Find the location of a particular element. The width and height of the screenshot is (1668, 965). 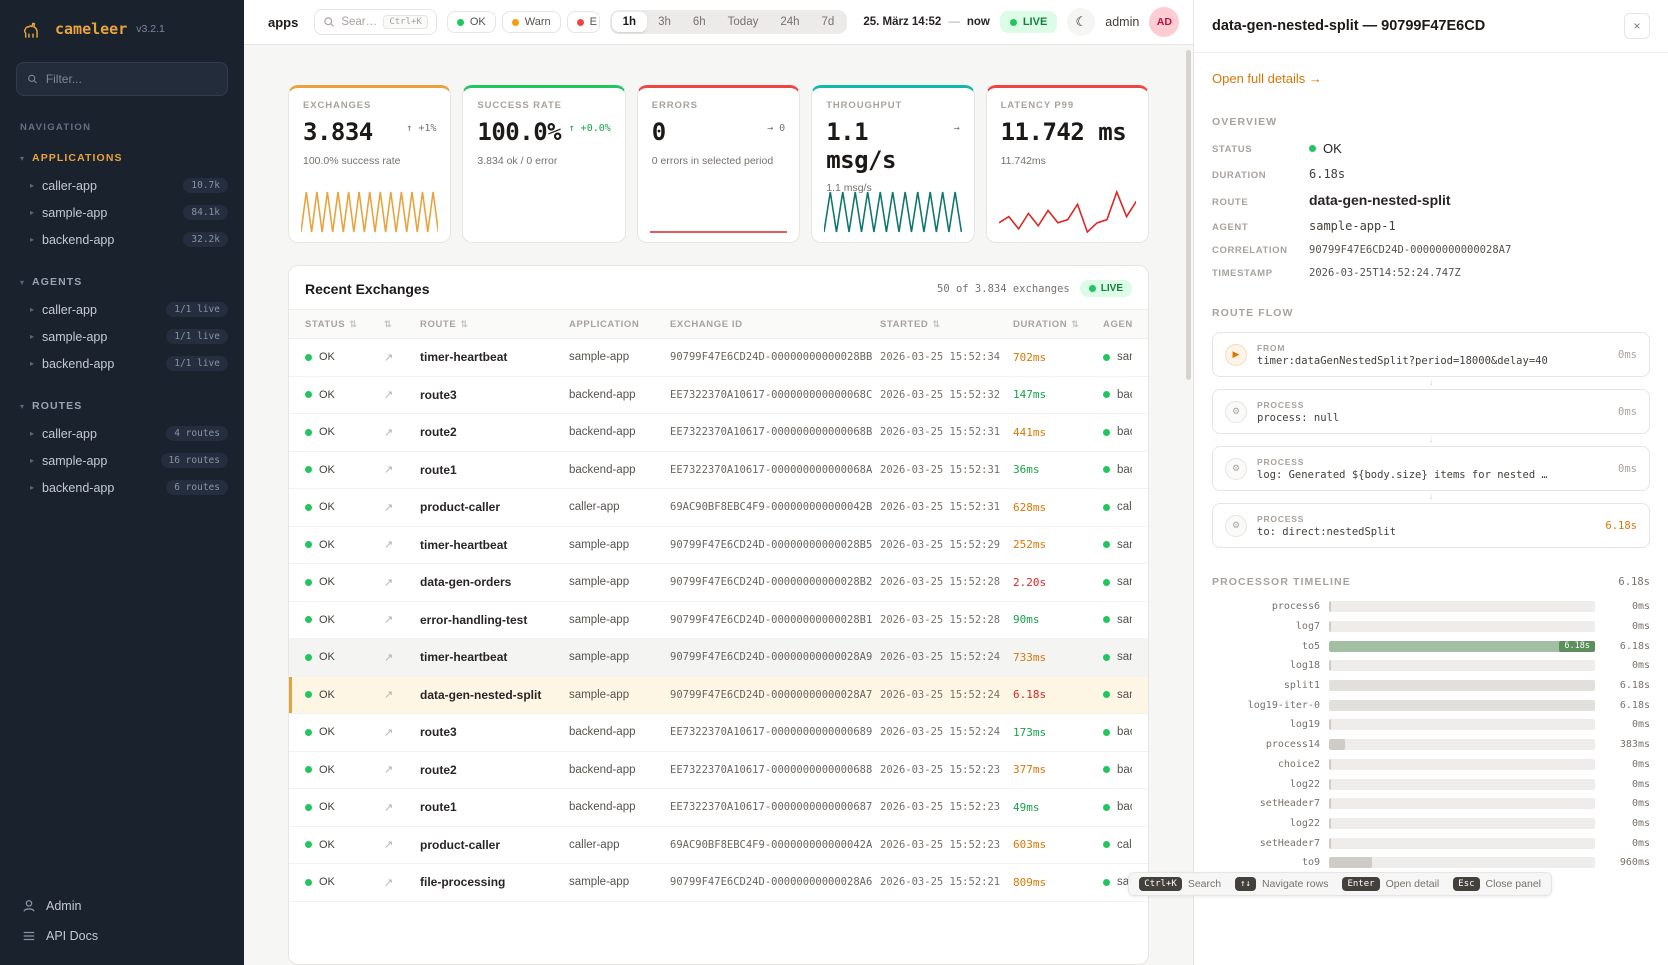

range-button: Today is located at coordinates (743, 22).